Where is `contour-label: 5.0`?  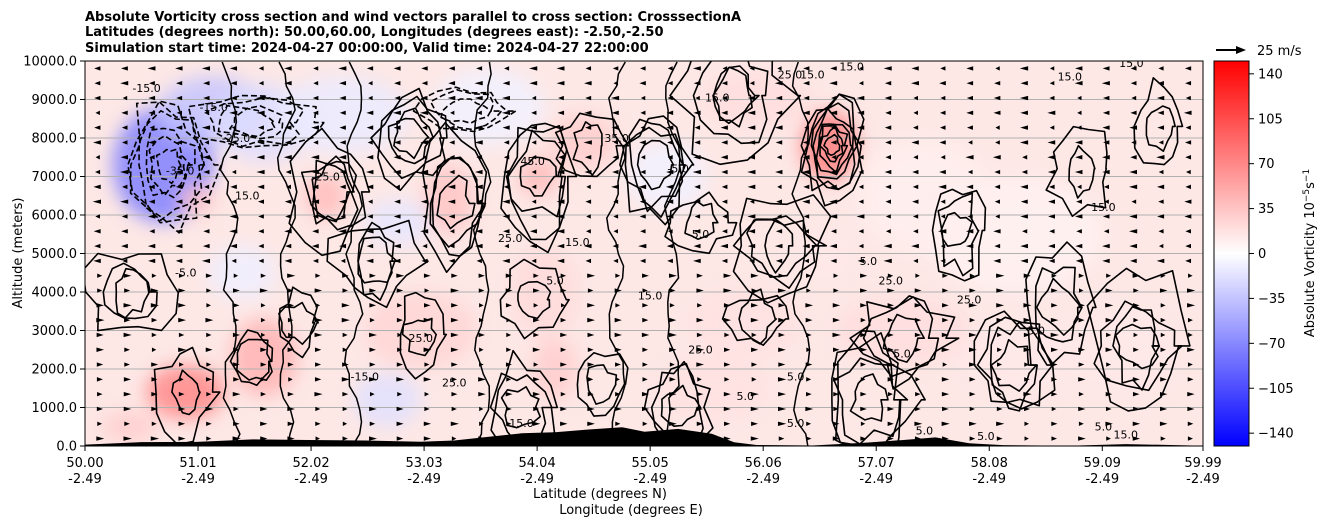 contour-label: 5.0 is located at coordinates (555, 280).